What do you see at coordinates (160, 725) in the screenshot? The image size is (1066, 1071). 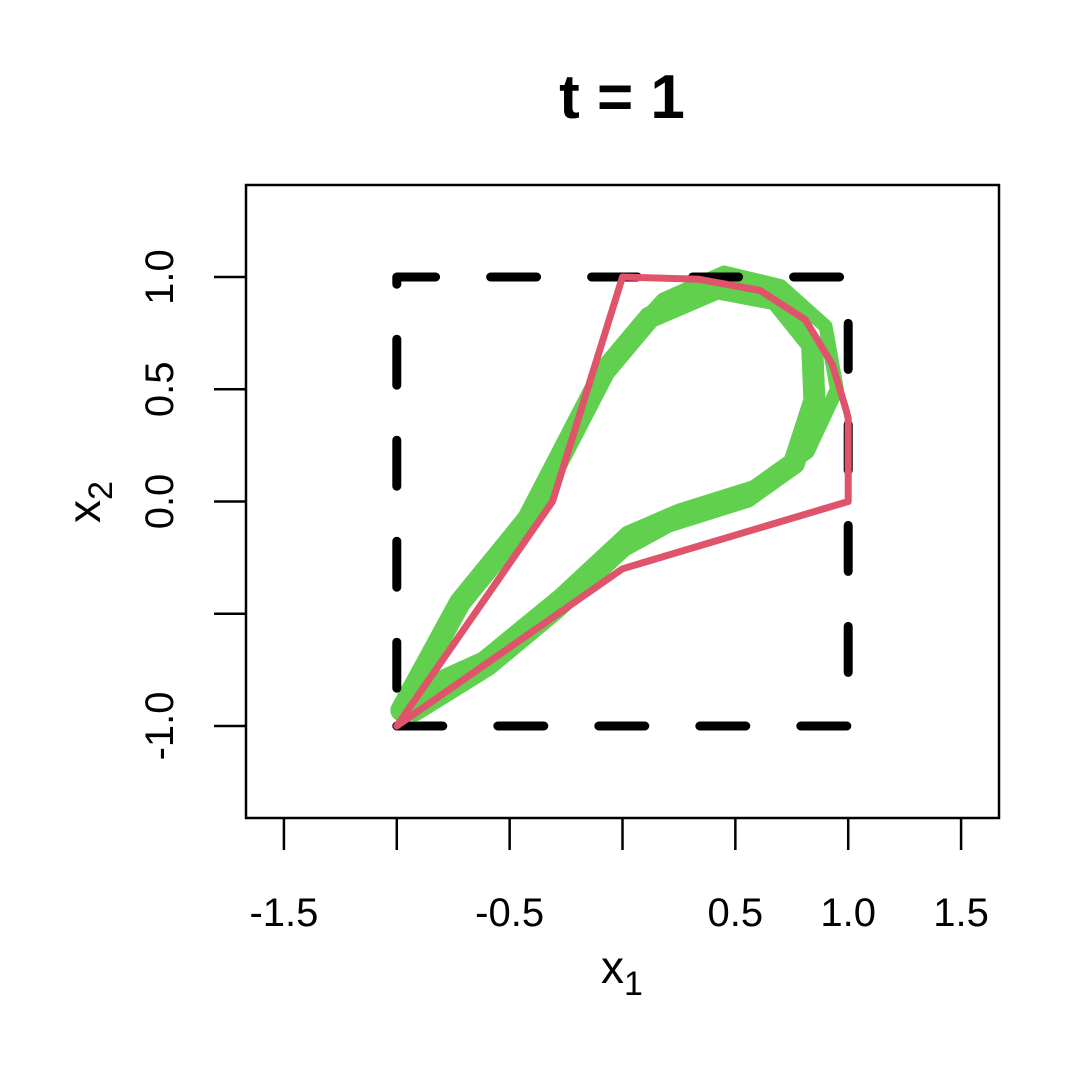 I see `y-tick-label: -1.0` at bounding box center [160, 725].